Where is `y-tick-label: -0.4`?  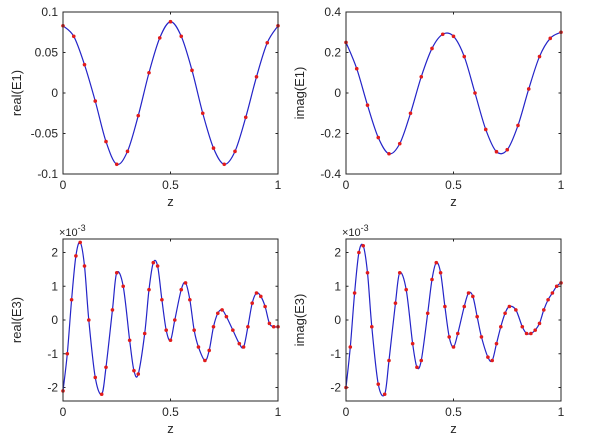
y-tick-label: -0.4 is located at coordinates (330, 174).